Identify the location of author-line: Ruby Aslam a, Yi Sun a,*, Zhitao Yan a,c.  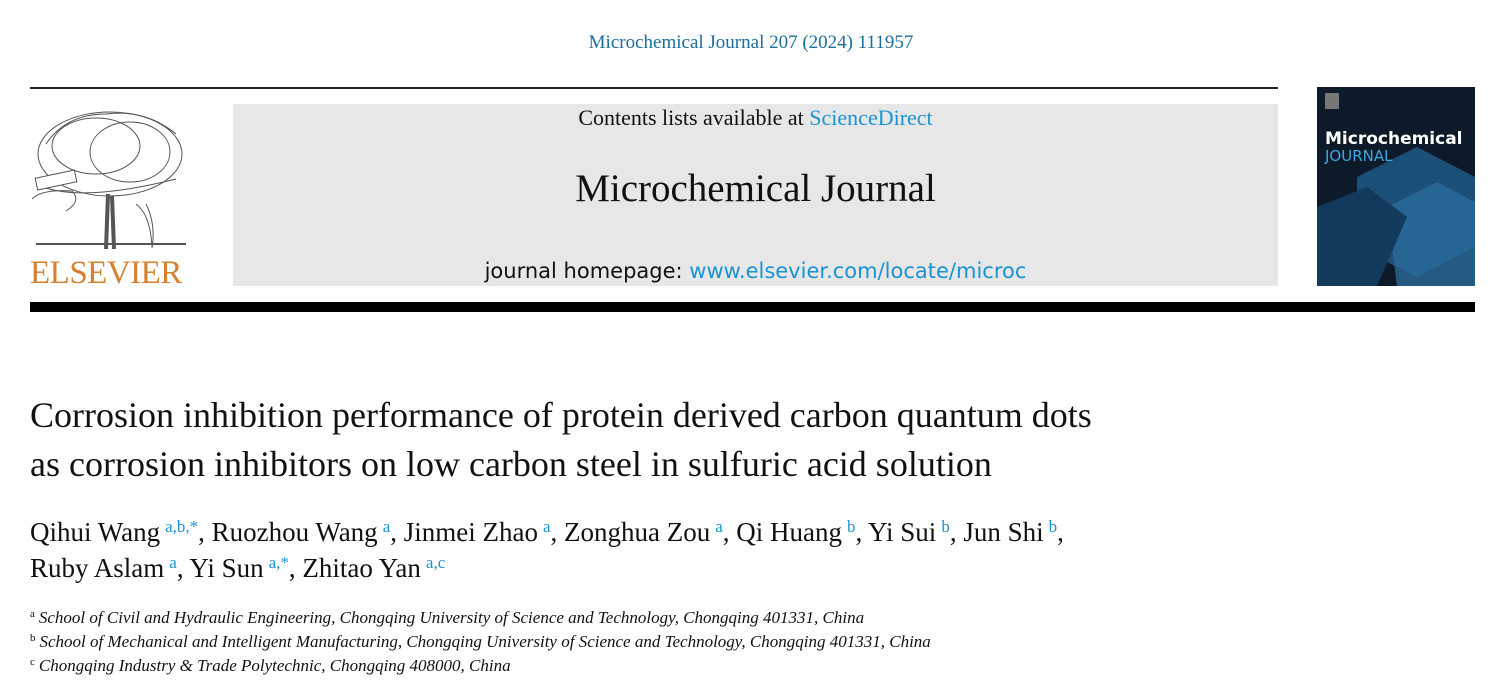
(547, 568).